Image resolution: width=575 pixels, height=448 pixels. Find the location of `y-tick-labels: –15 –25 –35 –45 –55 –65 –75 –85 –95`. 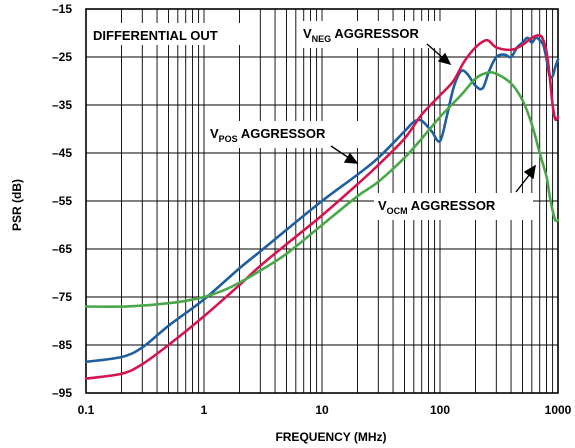

y-tick-labels: –15 –25 –35 –45 –55 –65 –75 –85 –95 is located at coordinates (62, 201).